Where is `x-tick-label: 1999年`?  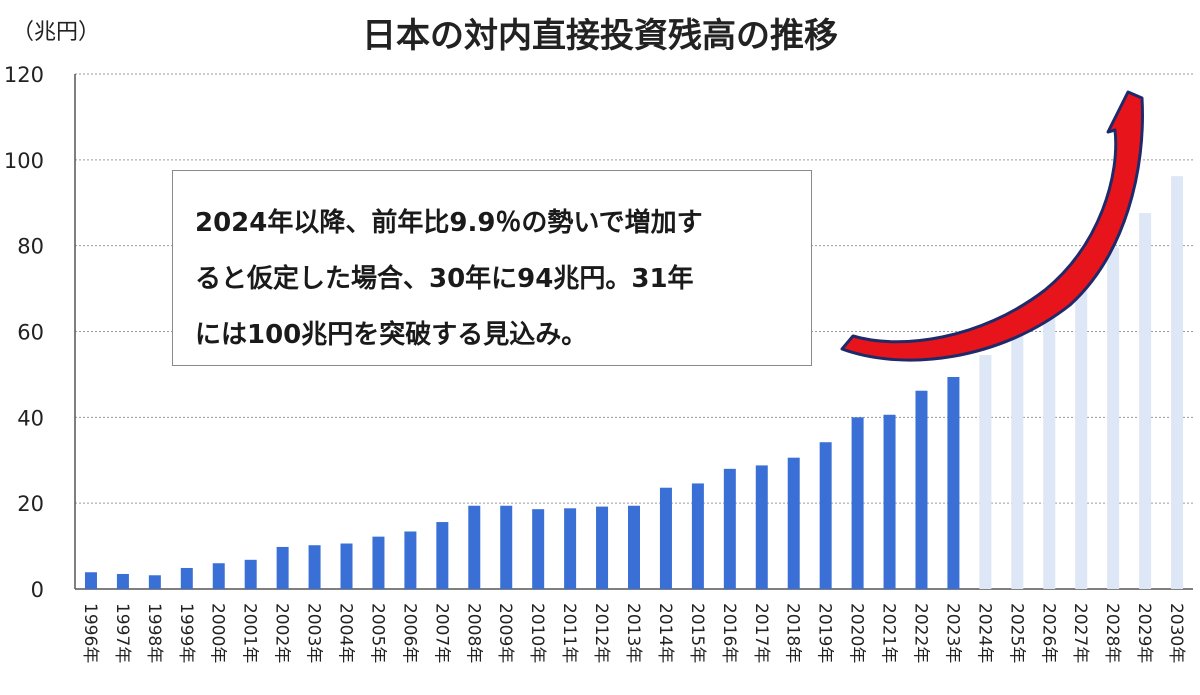
x-tick-label: 1999年 is located at coordinates (186, 633).